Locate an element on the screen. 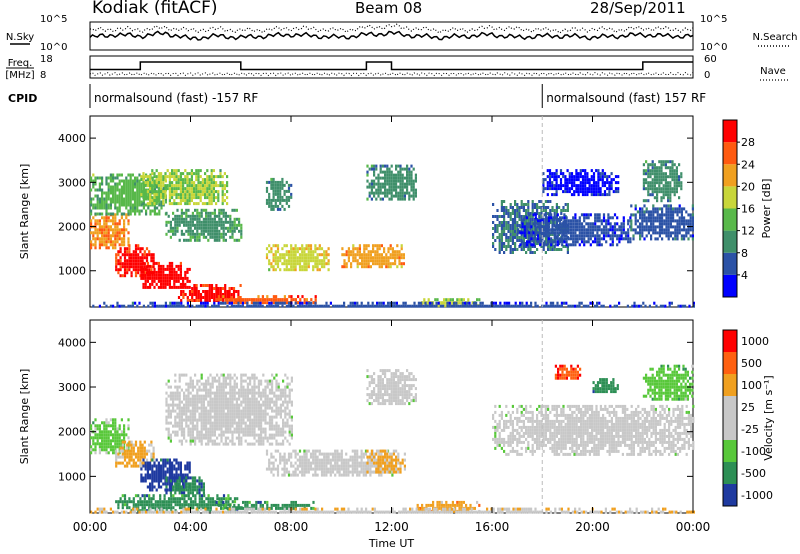 The height and width of the screenshot is (554, 800). cpid-segment-label: normalsound (fast) -157 RF is located at coordinates (176, 98).